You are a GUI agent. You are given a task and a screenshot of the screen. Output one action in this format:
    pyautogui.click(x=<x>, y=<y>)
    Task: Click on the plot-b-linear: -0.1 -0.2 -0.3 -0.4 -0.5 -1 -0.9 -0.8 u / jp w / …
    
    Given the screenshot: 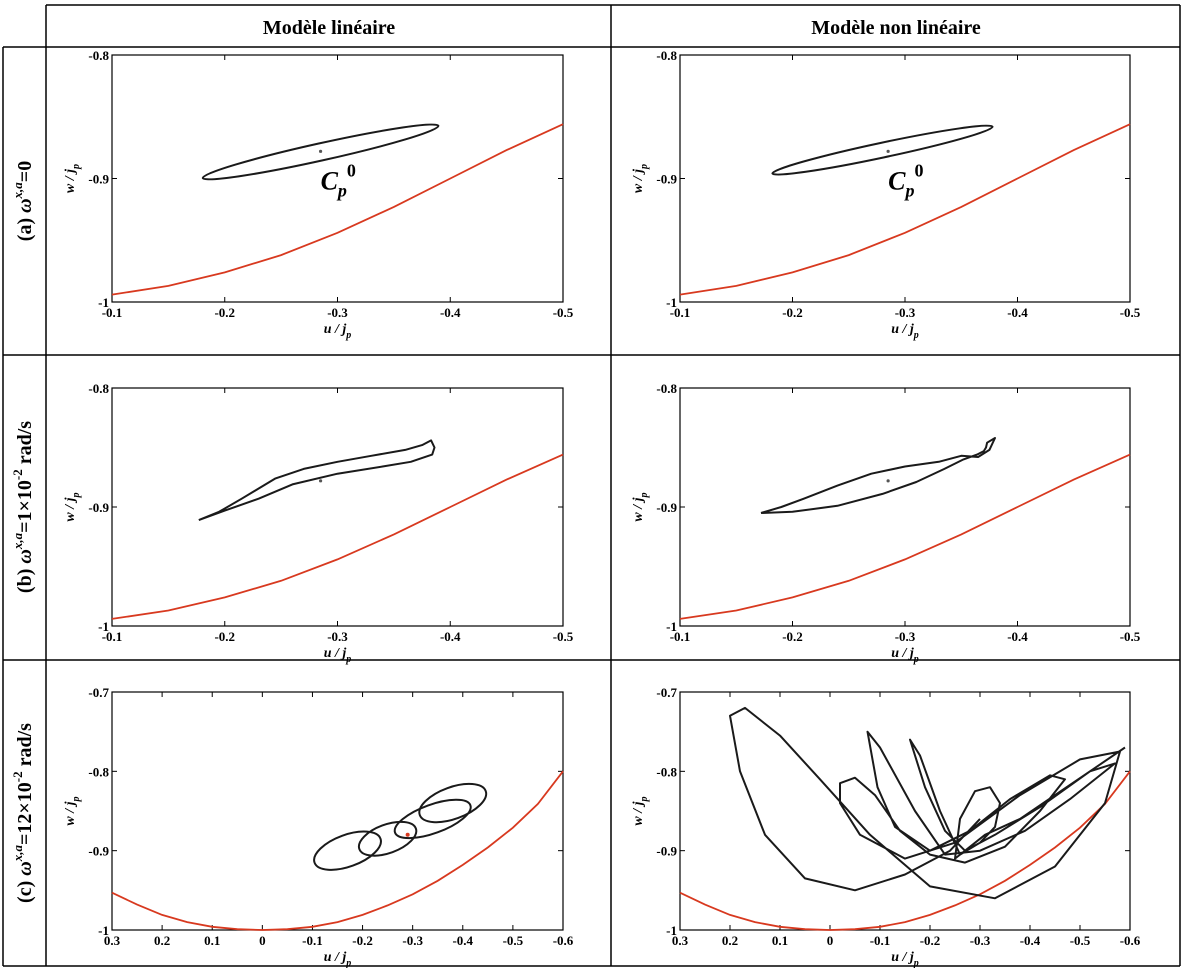 What is the action you would take?
    pyautogui.click(x=318, y=523)
    